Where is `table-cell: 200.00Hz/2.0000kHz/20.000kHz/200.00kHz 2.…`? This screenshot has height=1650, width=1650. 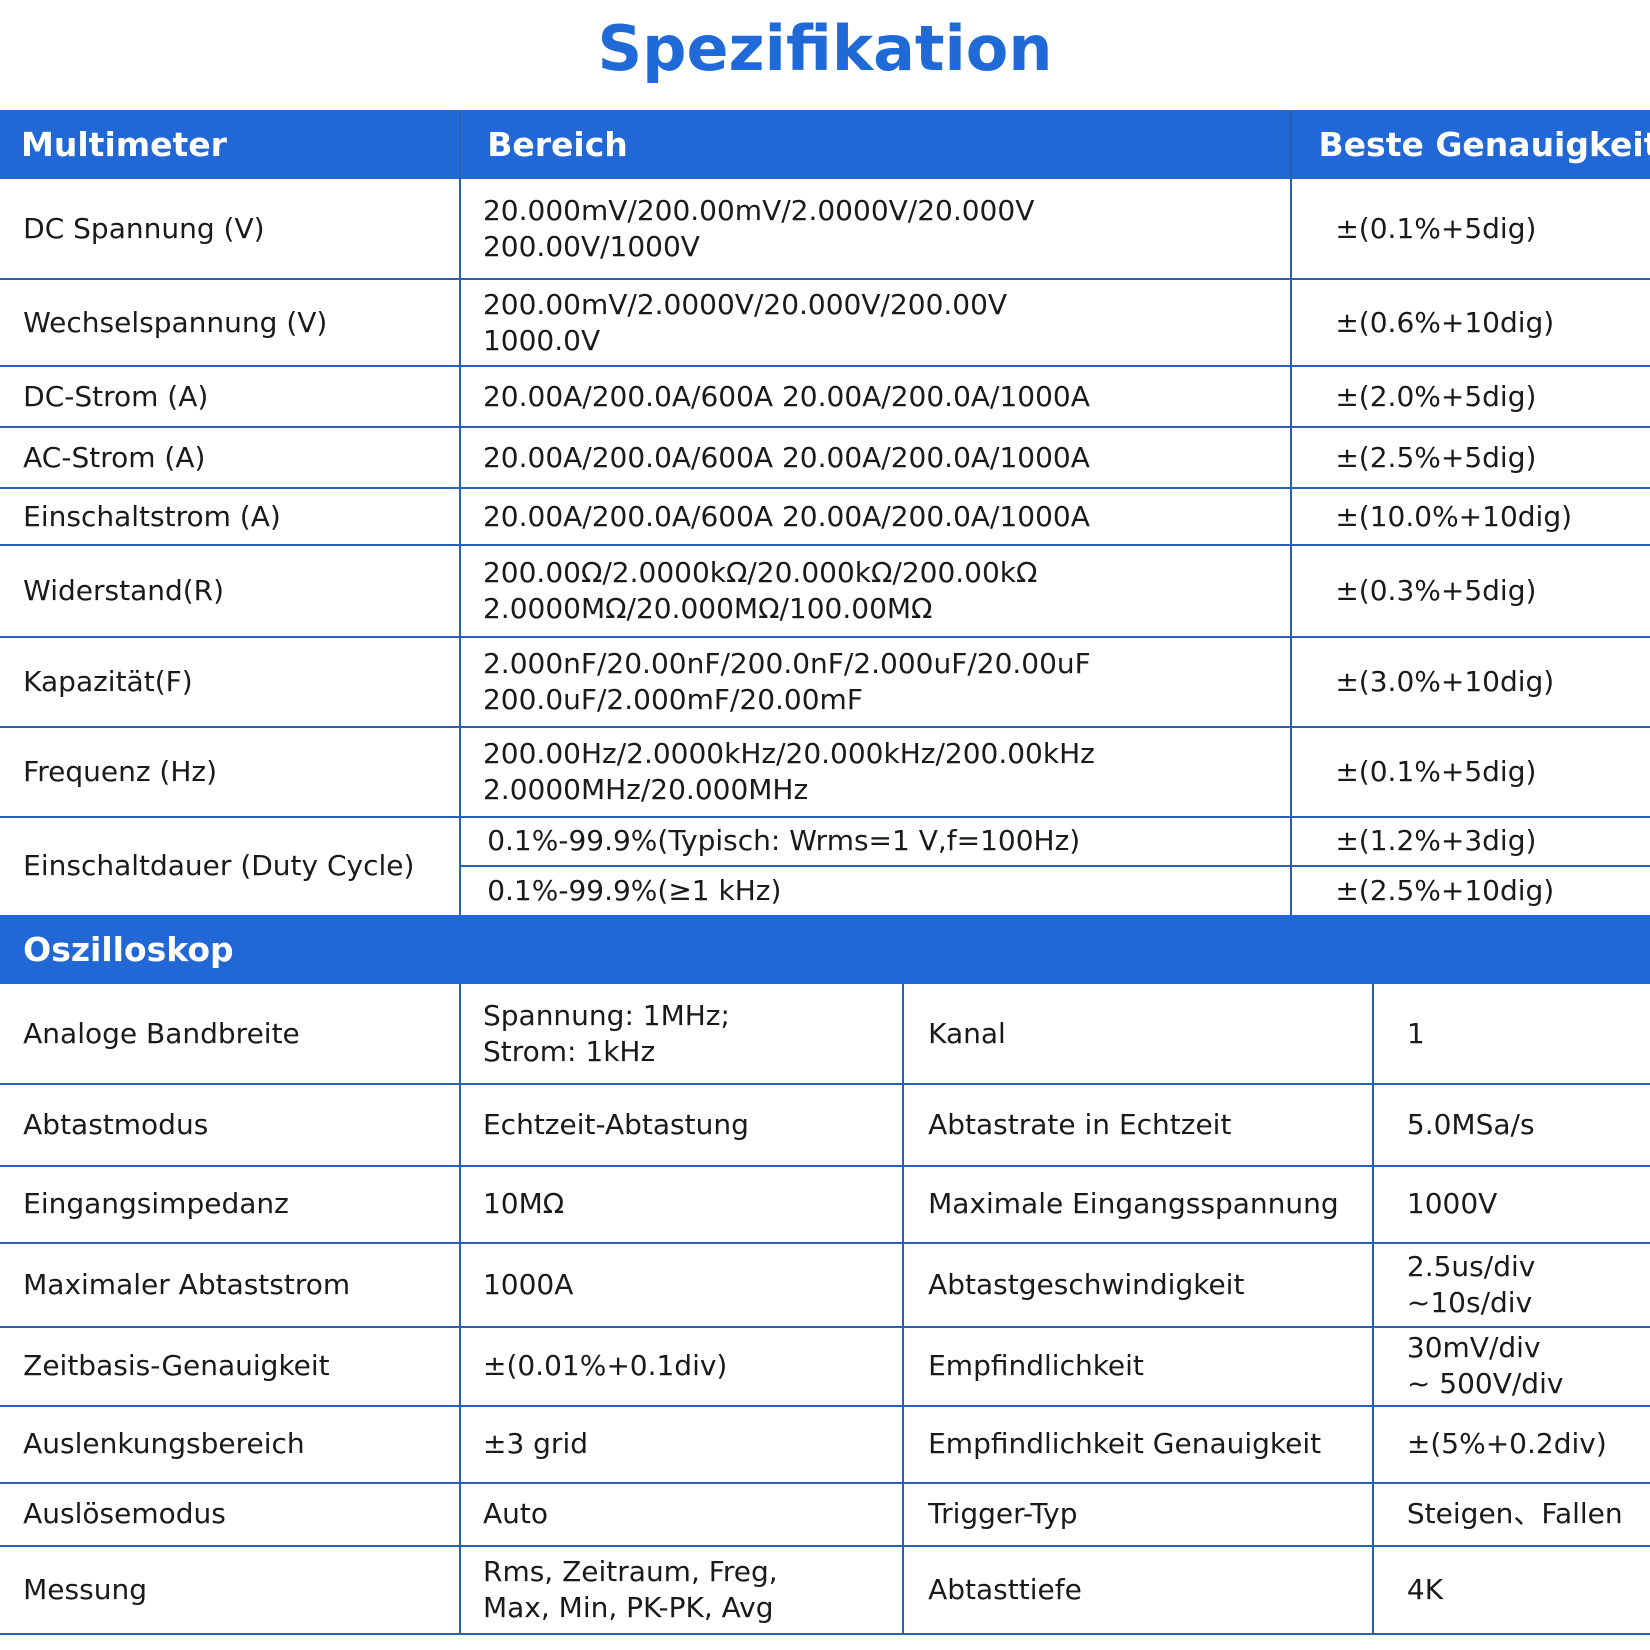 table-cell: 200.00Hz/2.0000kHz/20.000kHz/200.00kHz 2.… is located at coordinates (875, 771).